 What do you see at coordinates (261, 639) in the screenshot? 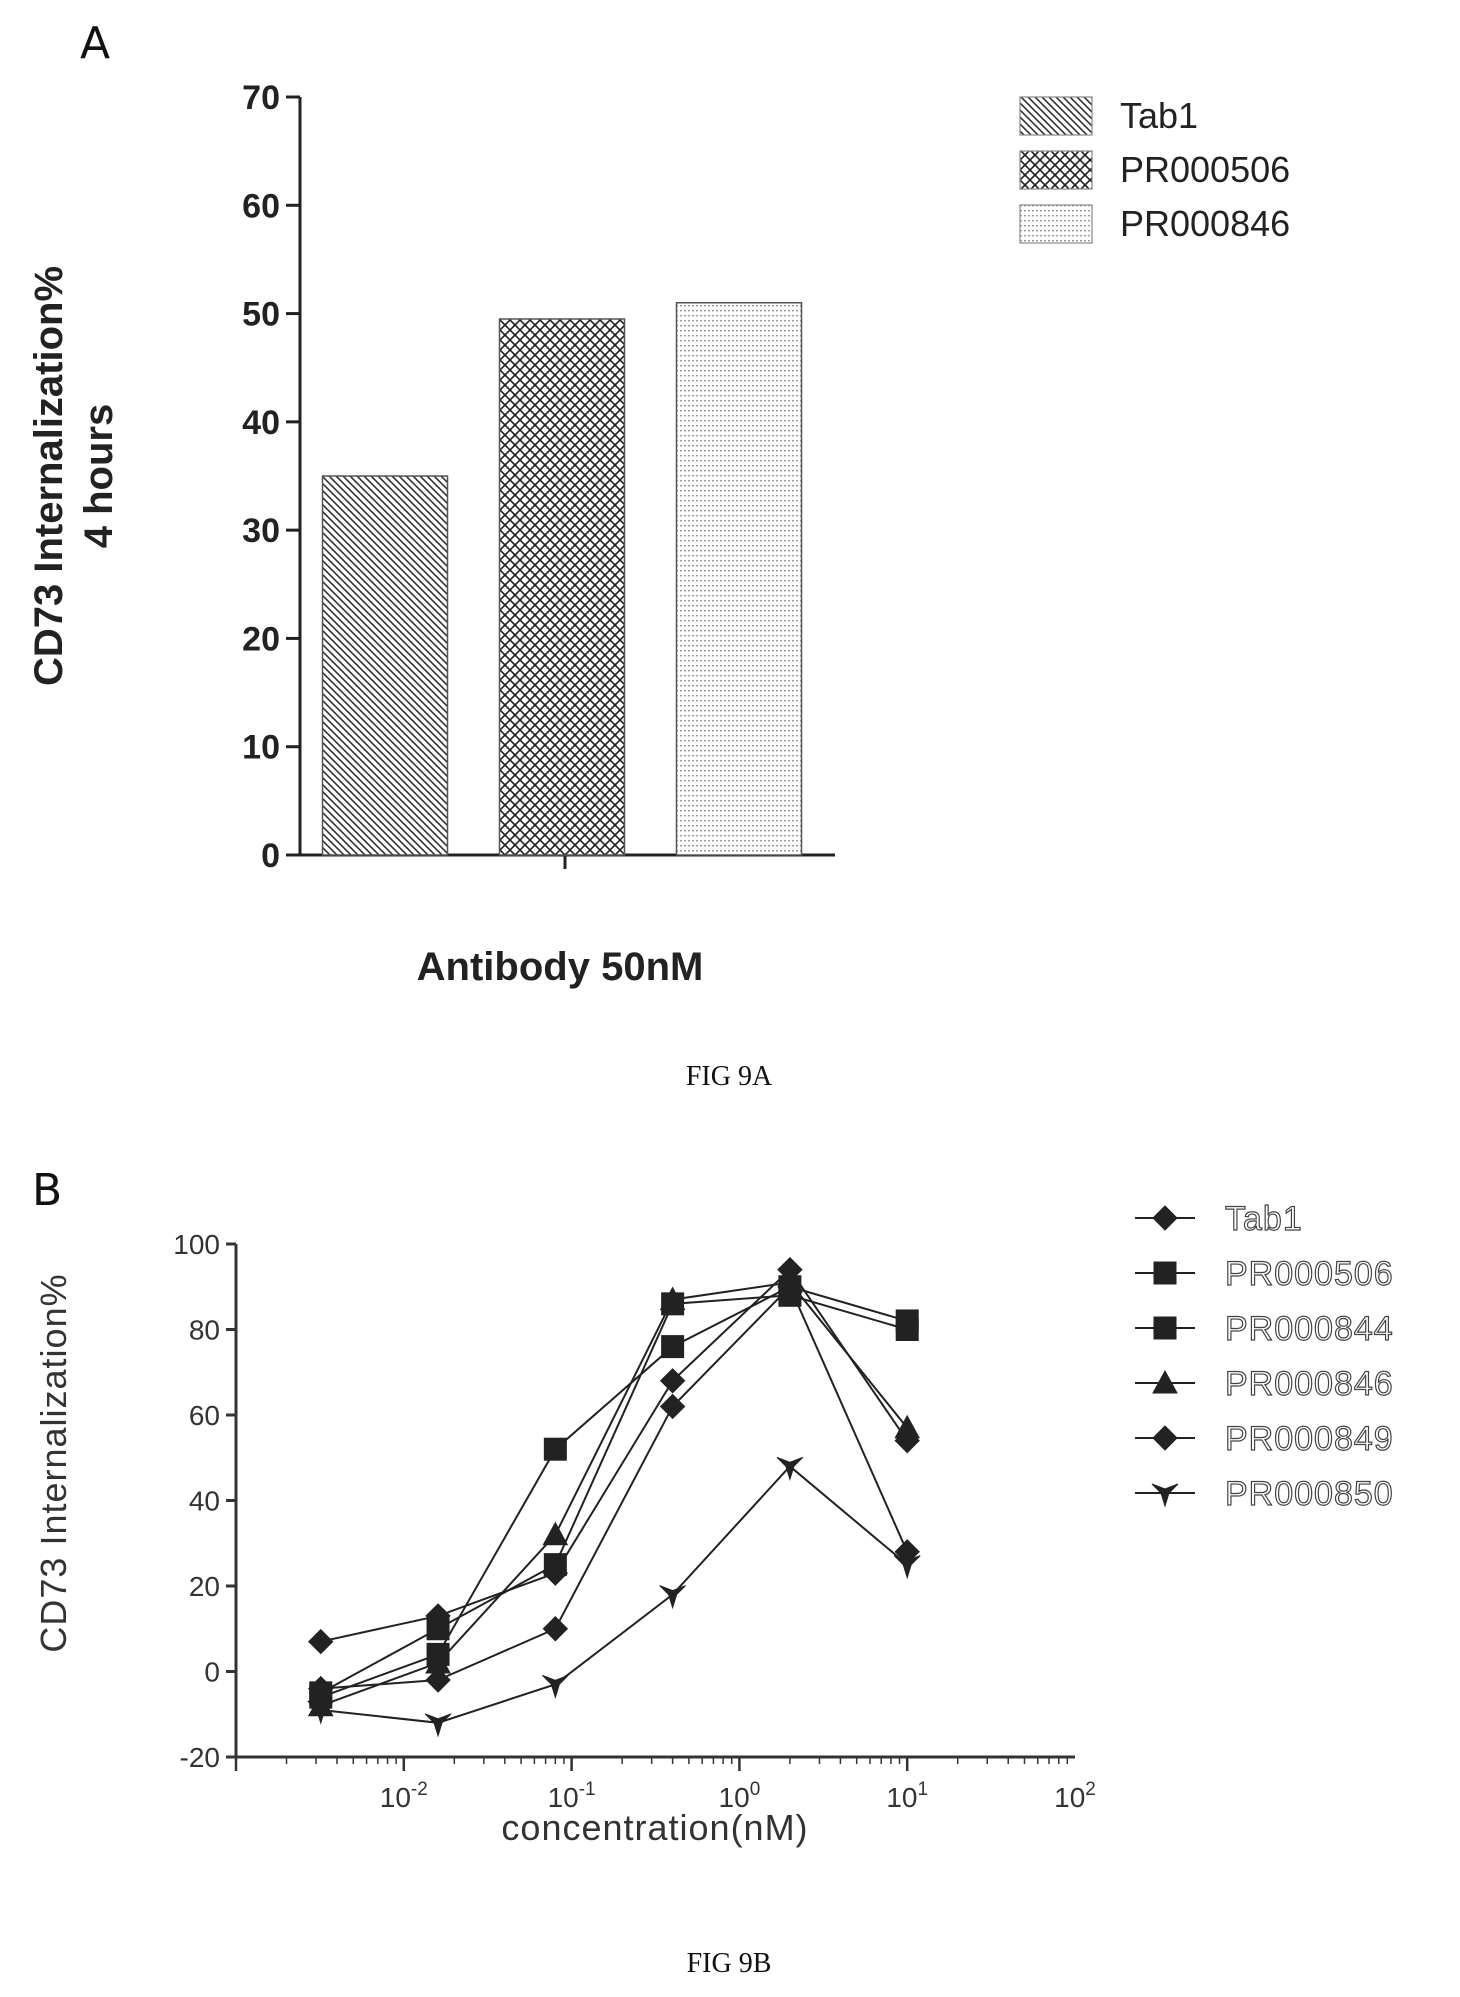
I see `panel-a-y-tick-label: 20` at bounding box center [261, 639].